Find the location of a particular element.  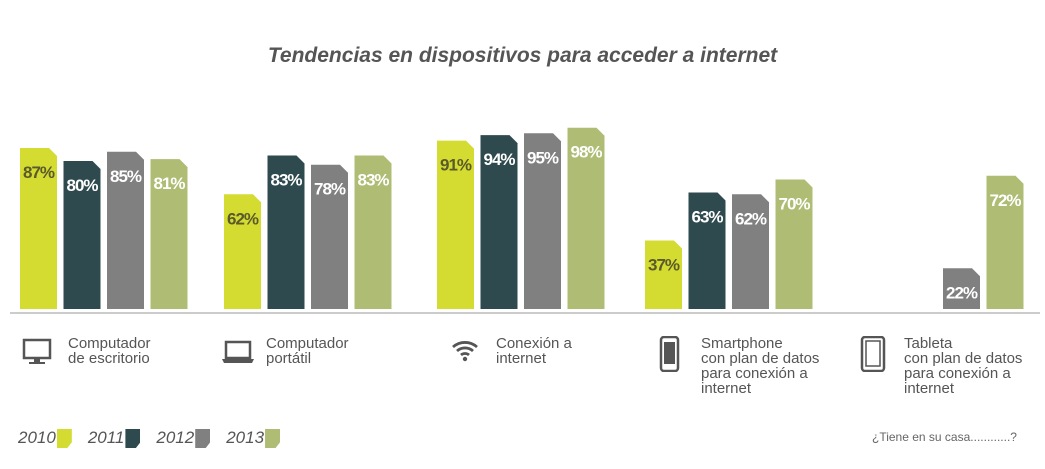

legend-item-2012: 2012 is located at coordinates (183, 438).